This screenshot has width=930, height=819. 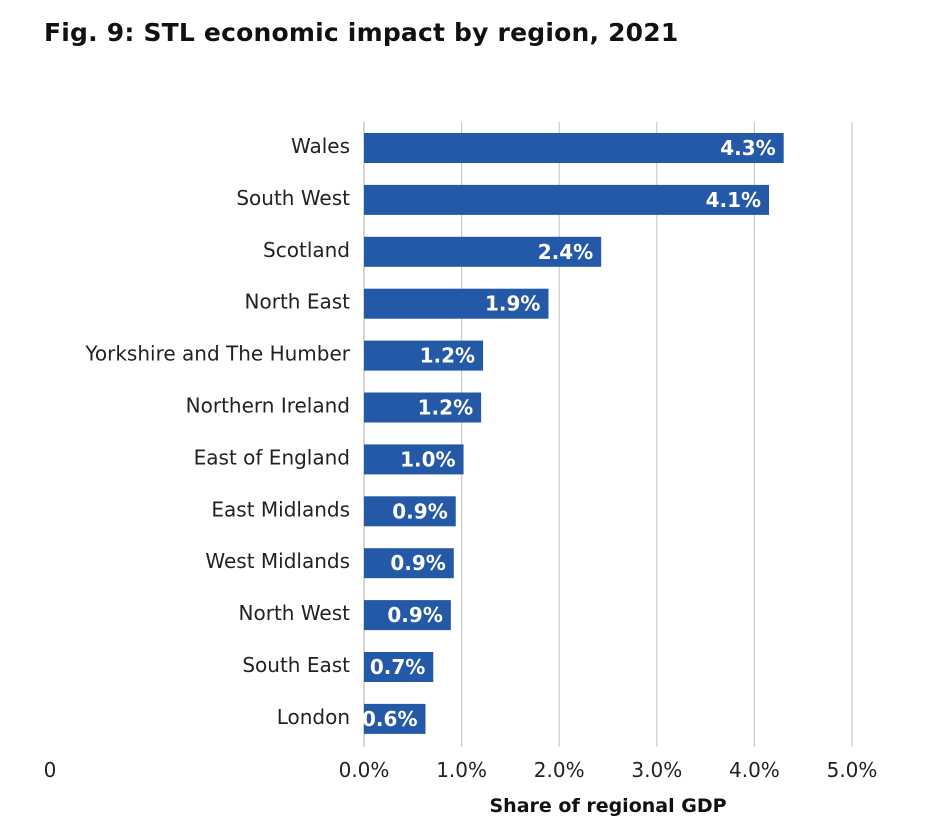 What do you see at coordinates (427, 459) in the screenshot?
I see `bar-value-label: 1.0%` at bounding box center [427, 459].